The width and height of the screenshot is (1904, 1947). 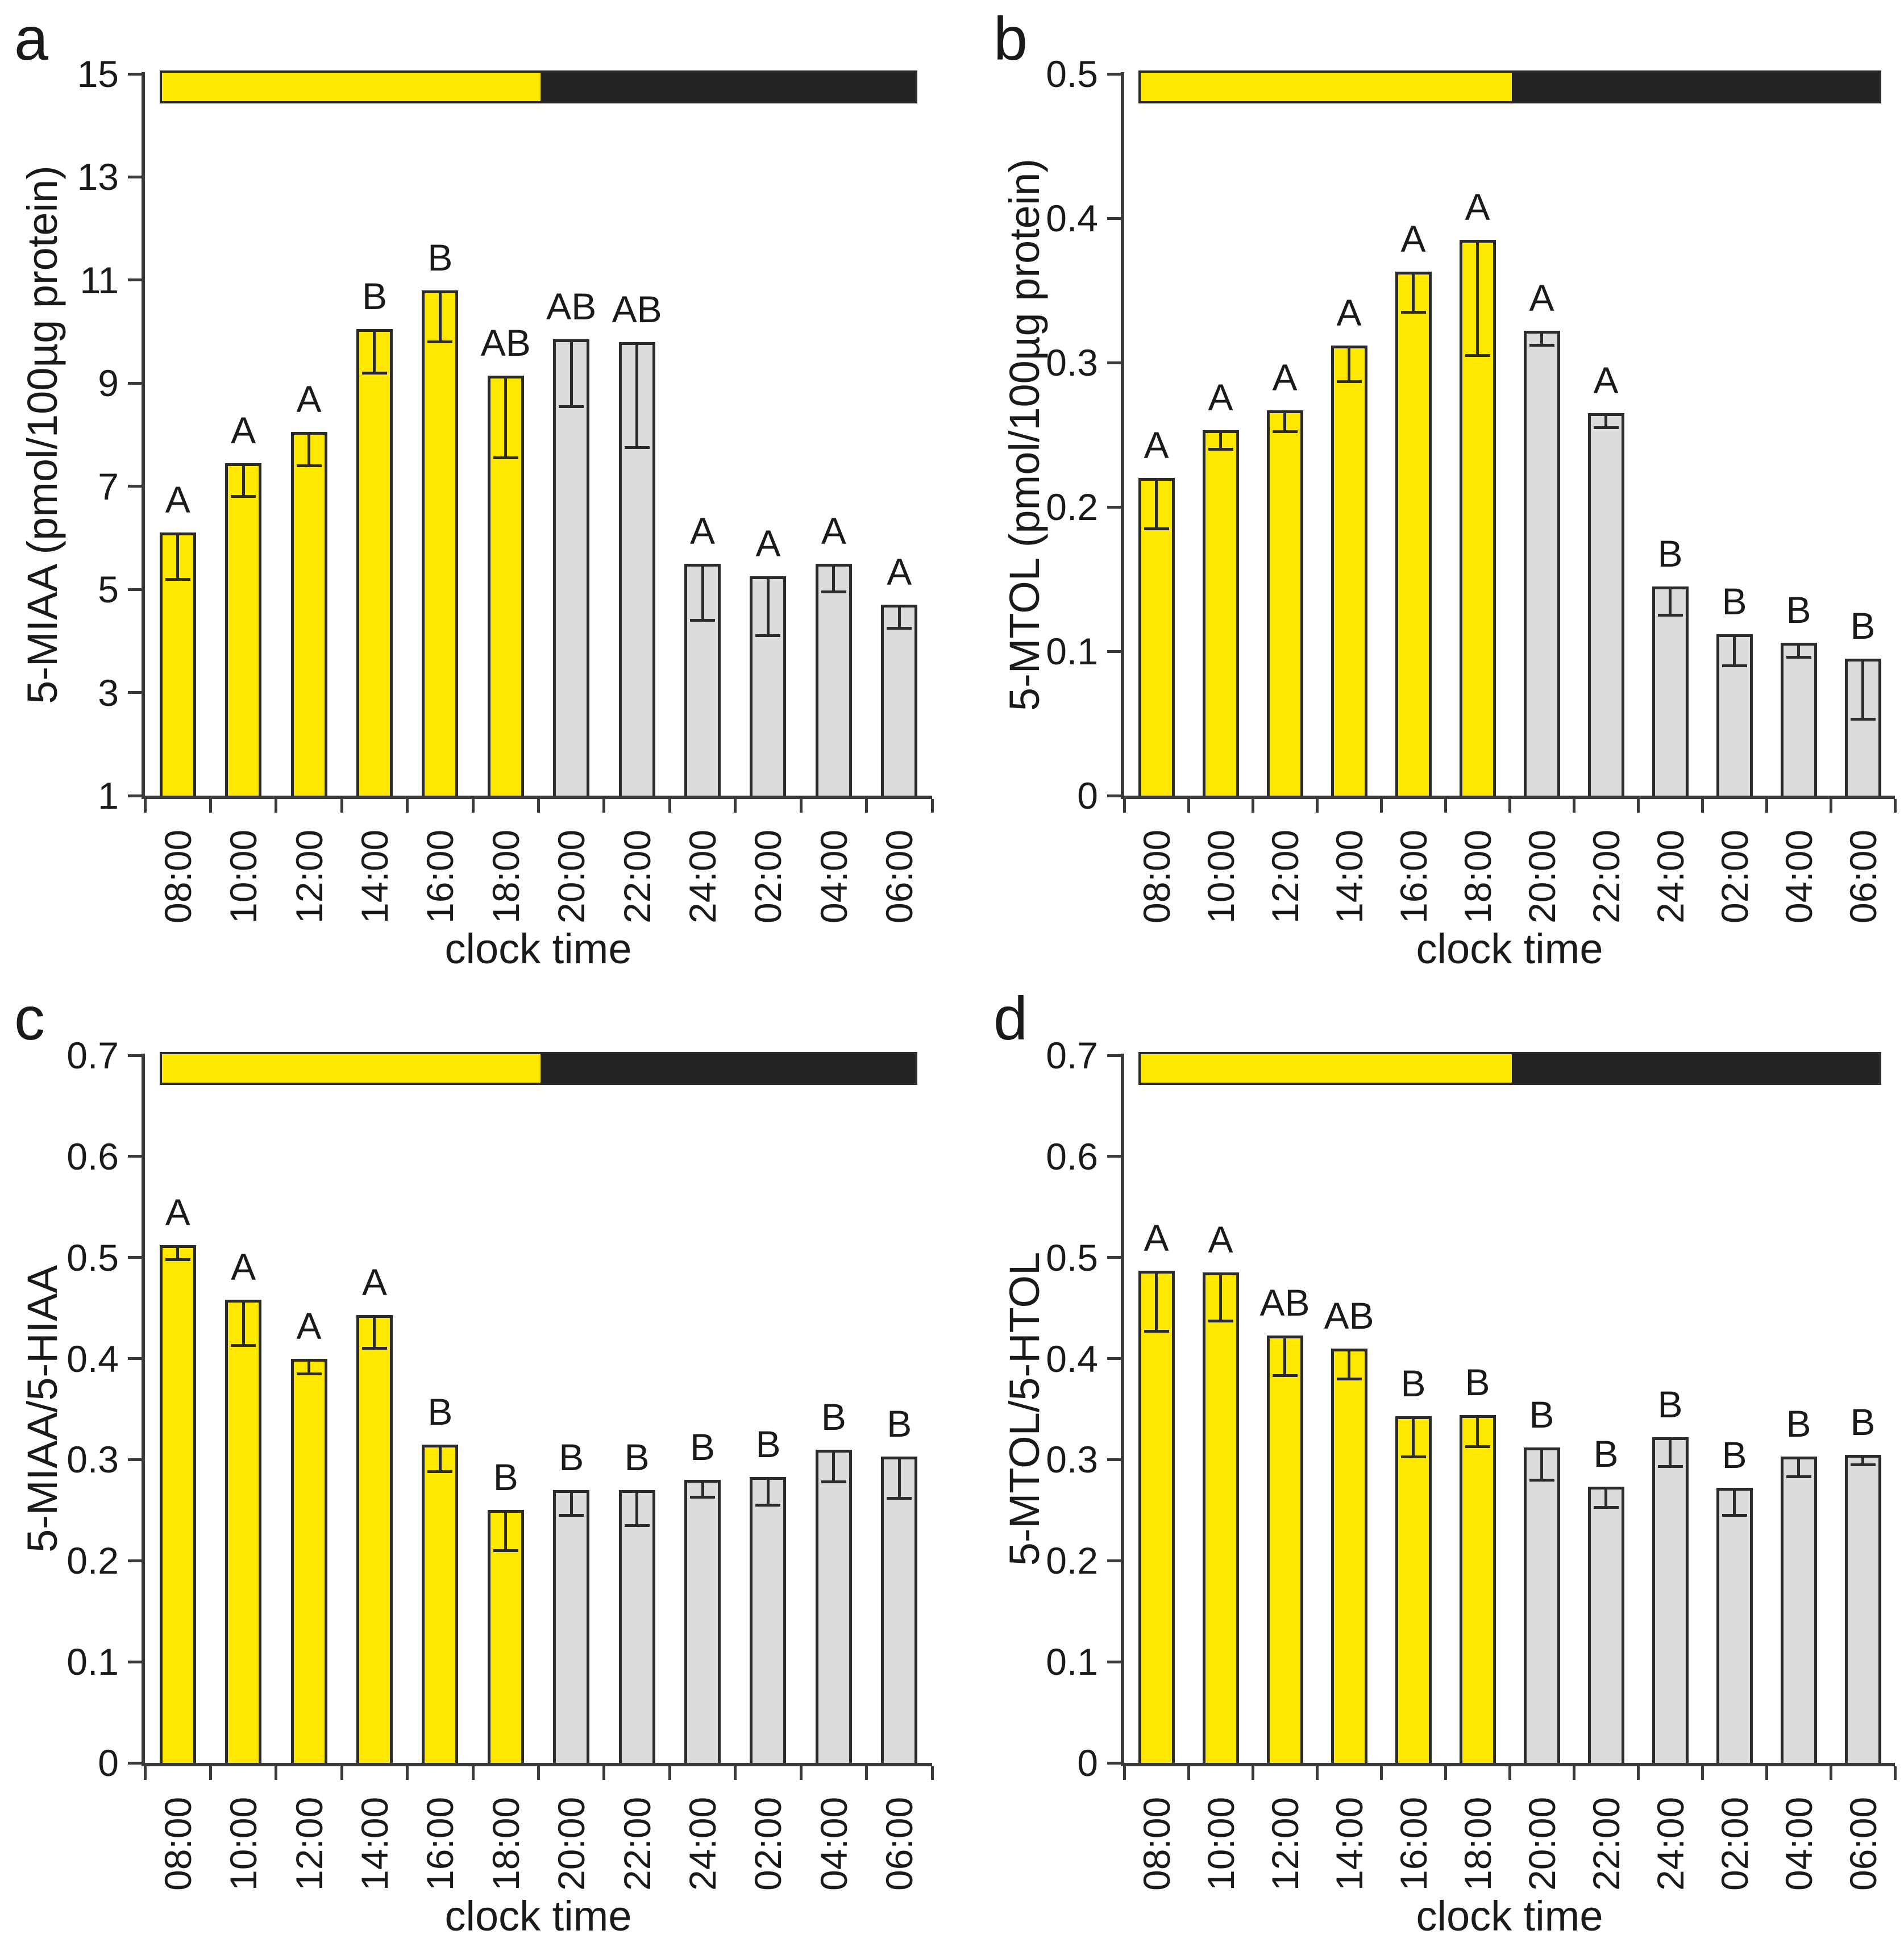 I want to click on bar-b-04:00, so click(x=1798, y=719).